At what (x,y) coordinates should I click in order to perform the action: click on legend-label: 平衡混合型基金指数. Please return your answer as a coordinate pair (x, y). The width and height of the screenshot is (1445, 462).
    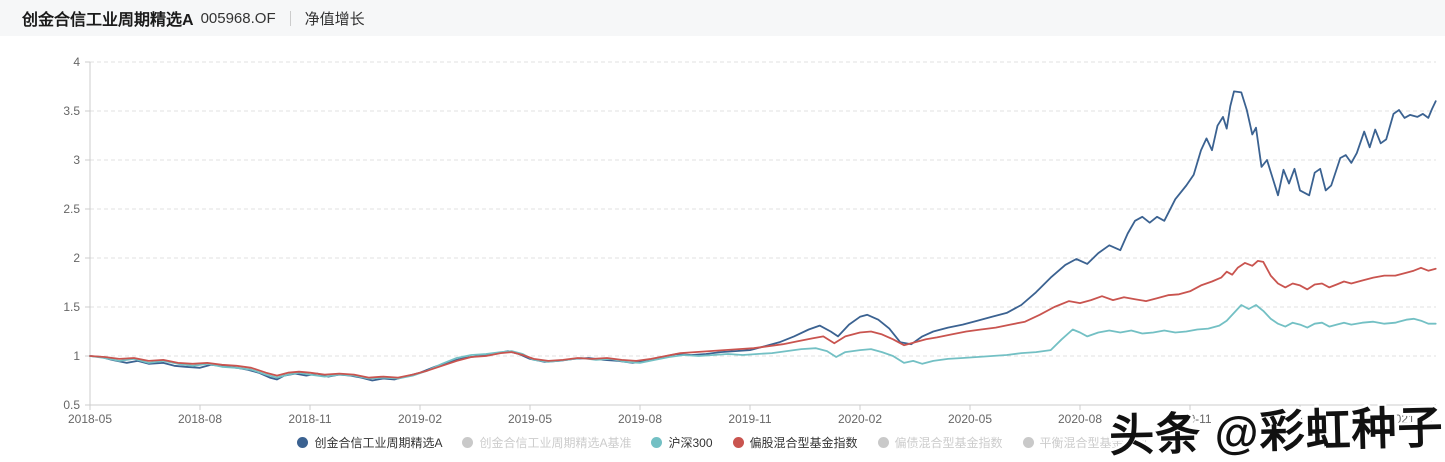
    Looking at the image, I should click on (1093, 442).